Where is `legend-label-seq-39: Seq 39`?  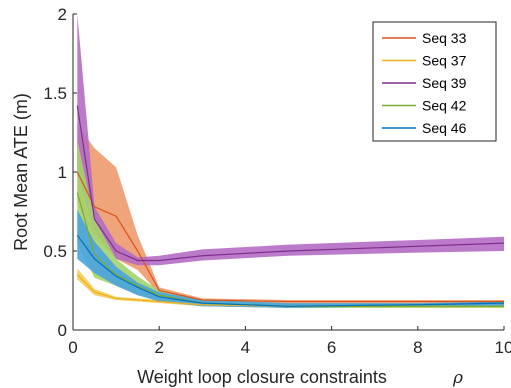
legend-label-seq-39: Seq 39 is located at coordinates (444, 83).